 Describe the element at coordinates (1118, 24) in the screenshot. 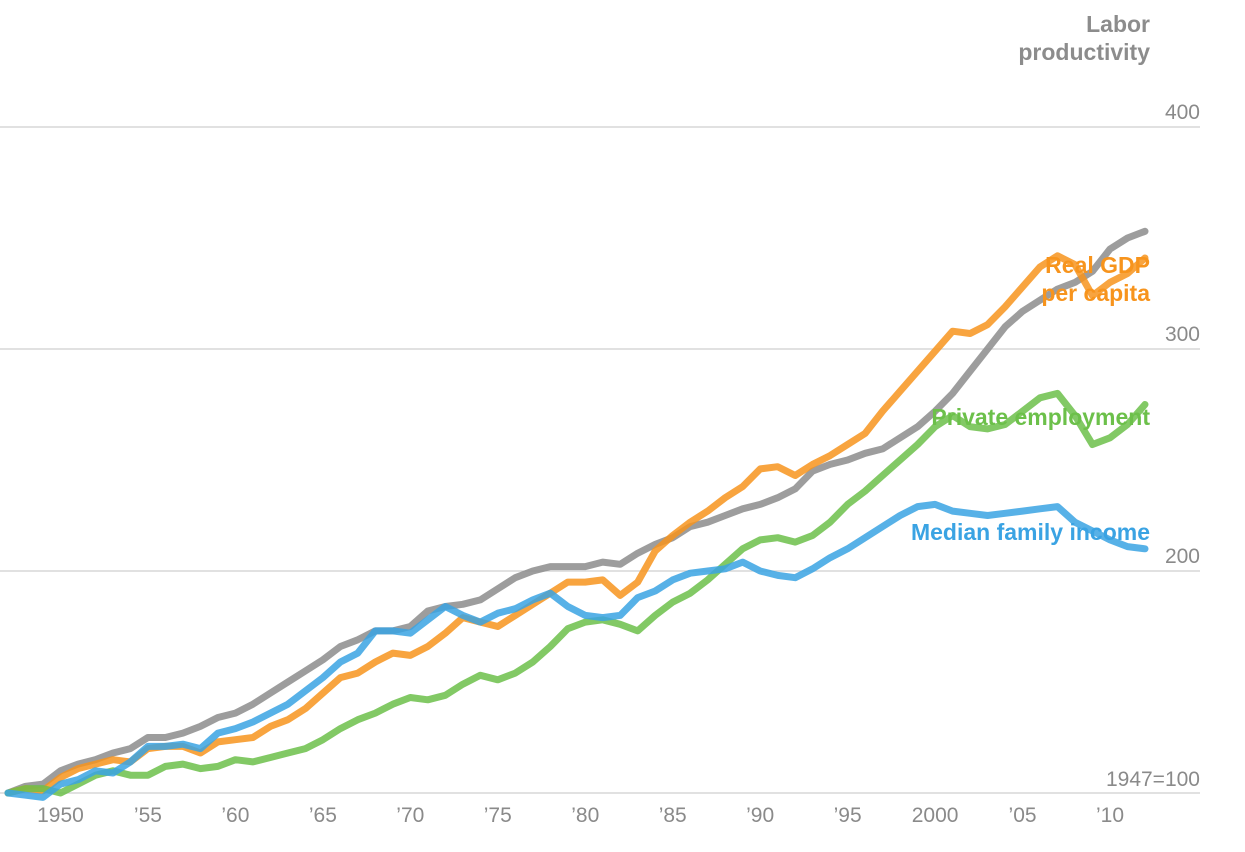

I see `series-label-line: Labor` at that location.